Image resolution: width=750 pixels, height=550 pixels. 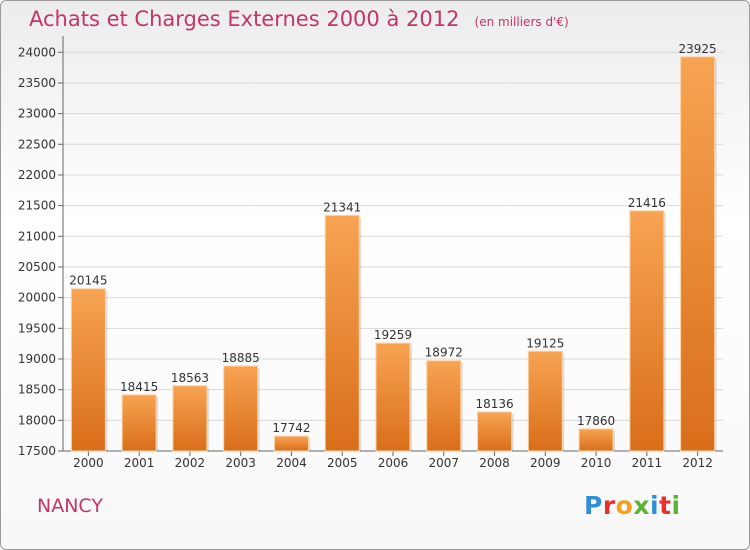 I want to click on y-tick-label: 19000, so click(x=37, y=359).